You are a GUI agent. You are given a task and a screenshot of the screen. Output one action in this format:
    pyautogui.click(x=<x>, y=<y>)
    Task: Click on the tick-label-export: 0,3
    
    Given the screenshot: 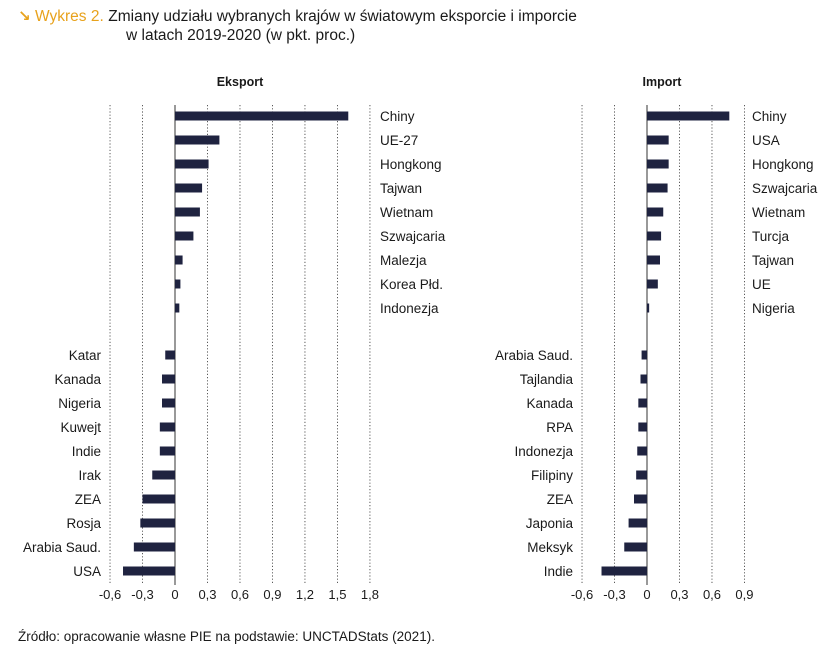 What is the action you would take?
    pyautogui.click(x=207, y=594)
    